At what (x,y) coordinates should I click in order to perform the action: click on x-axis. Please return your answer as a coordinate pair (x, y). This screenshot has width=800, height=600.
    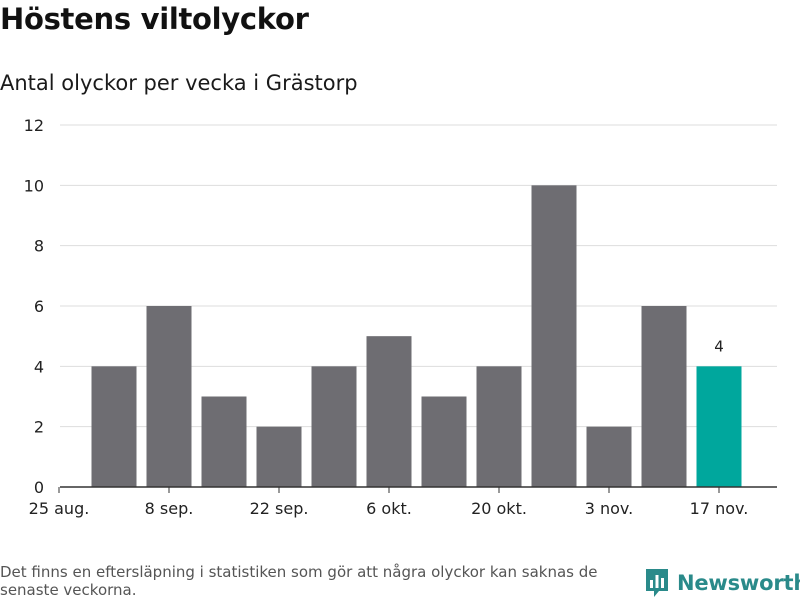
    Looking at the image, I should click on (417, 489).